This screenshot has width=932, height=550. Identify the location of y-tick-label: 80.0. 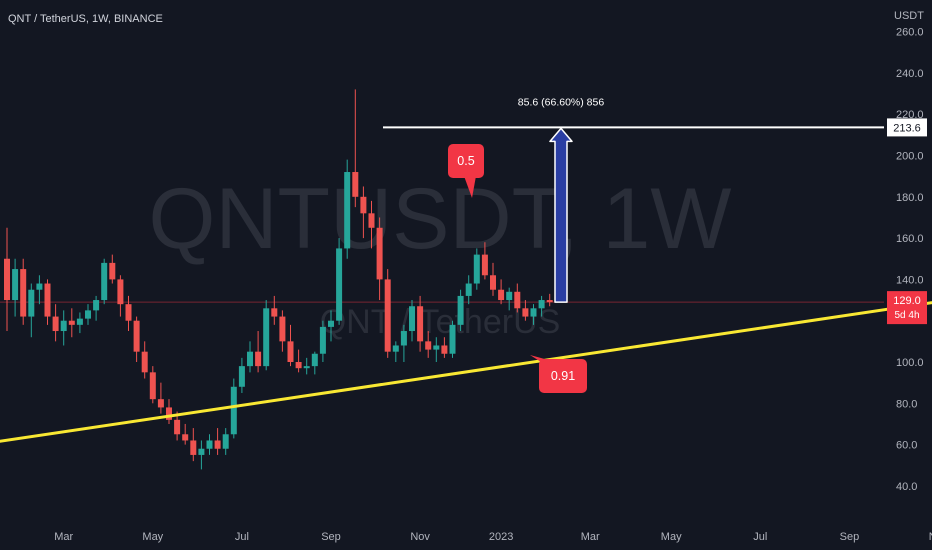
(906, 404).